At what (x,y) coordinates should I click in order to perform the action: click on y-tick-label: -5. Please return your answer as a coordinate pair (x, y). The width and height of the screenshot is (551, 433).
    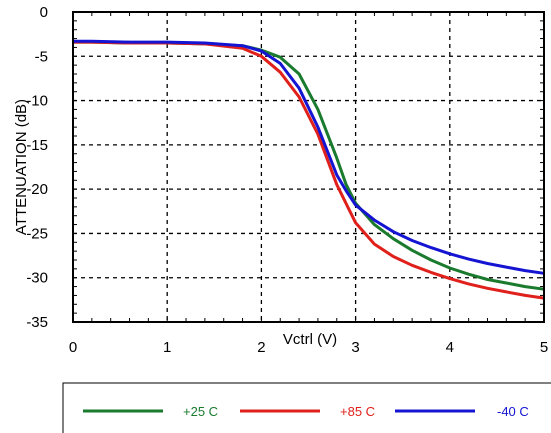
    Looking at the image, I should click on (41, 56).